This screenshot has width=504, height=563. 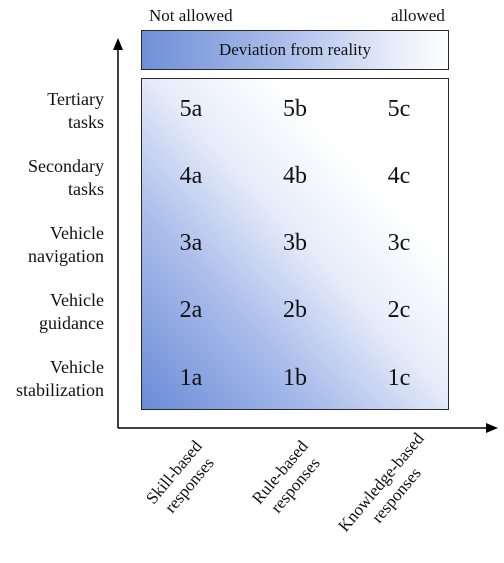 What do you see at coordinates (66, 177) in the screenshot?
I see `row-label-secondary: Secondary tasks` at bounding box center [66, 177].